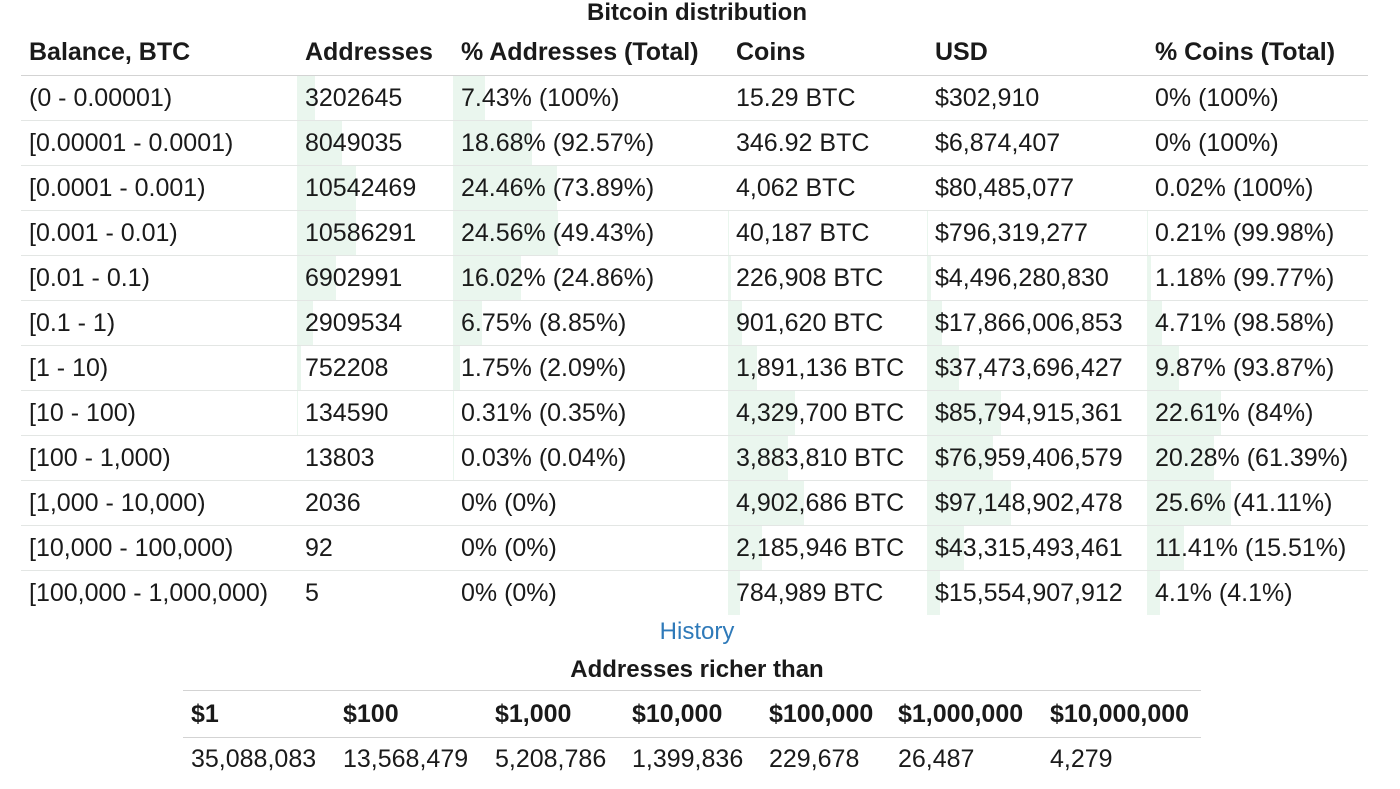 The image size is (1400, 789). I want to click on balance-cell: [0.00001 - 0.0001), so click(159, 143).